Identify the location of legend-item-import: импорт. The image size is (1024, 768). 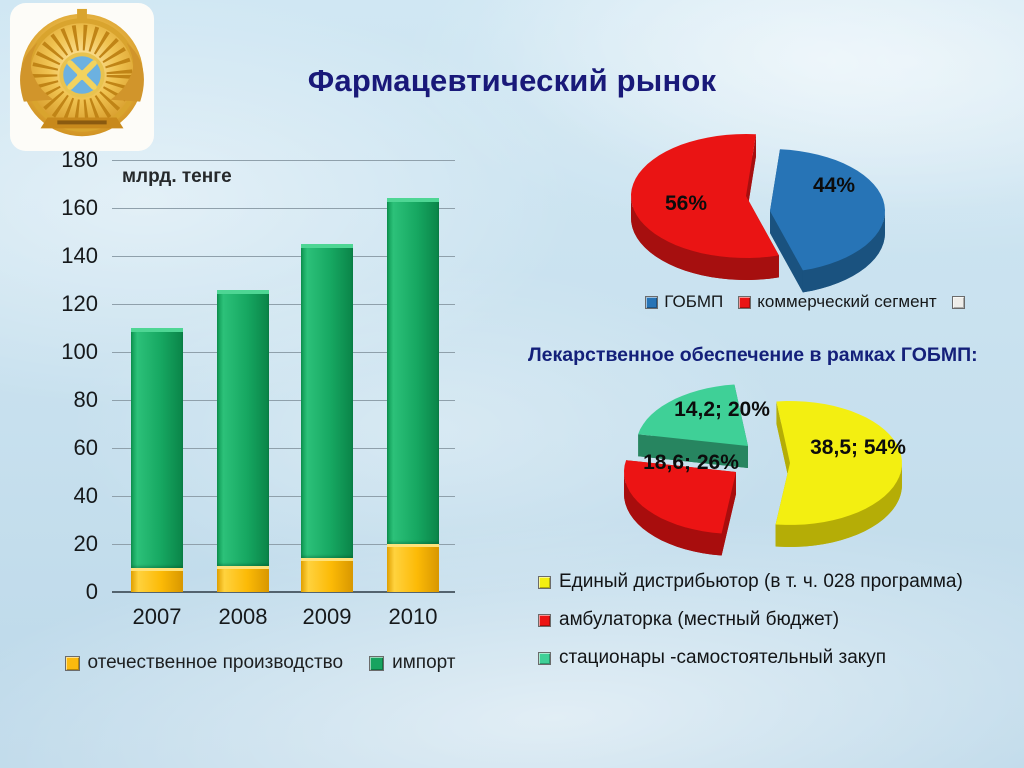
(412, 663).